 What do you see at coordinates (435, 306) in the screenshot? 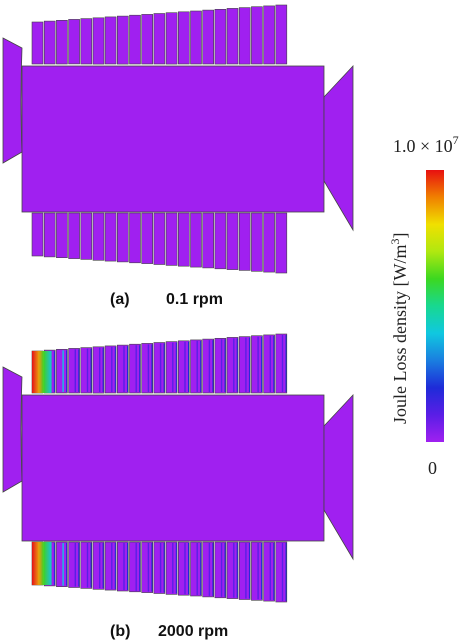
I see `colorbar-gradient` at bounding box center [435, 306].